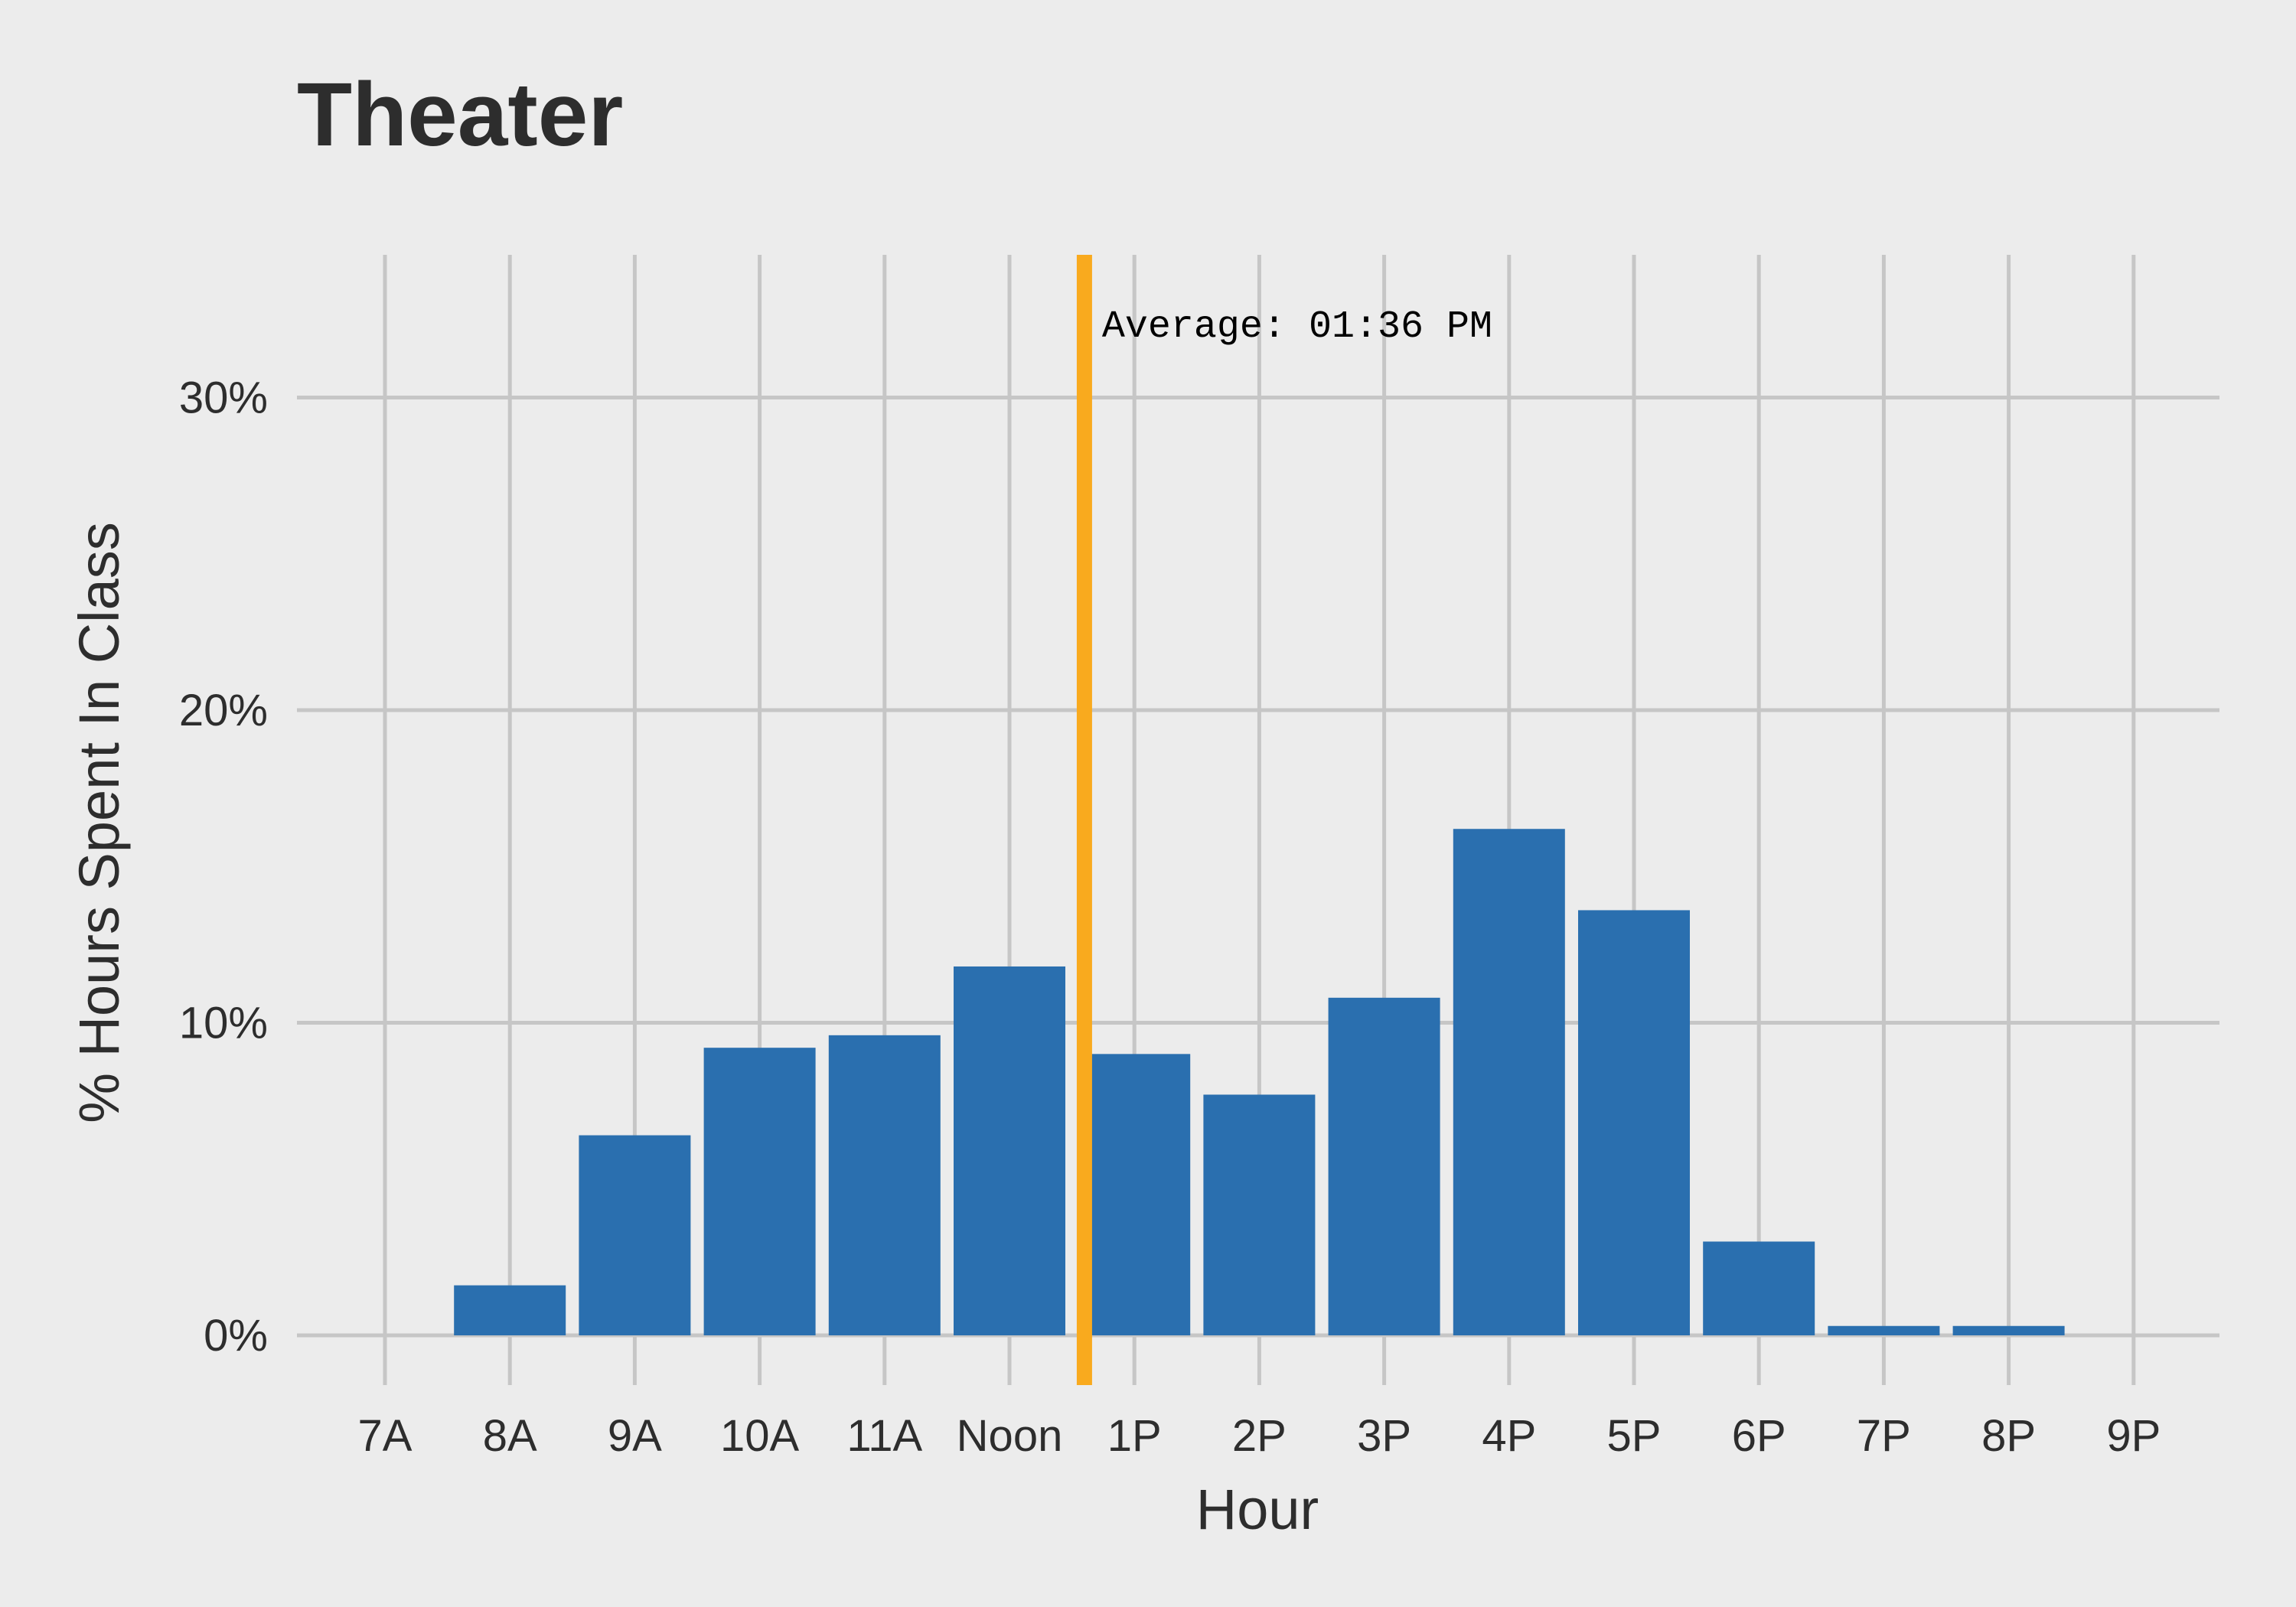  Describe the element at coordinates (2008, 1330) in the screenshot. I see `bar-8P` at that location.